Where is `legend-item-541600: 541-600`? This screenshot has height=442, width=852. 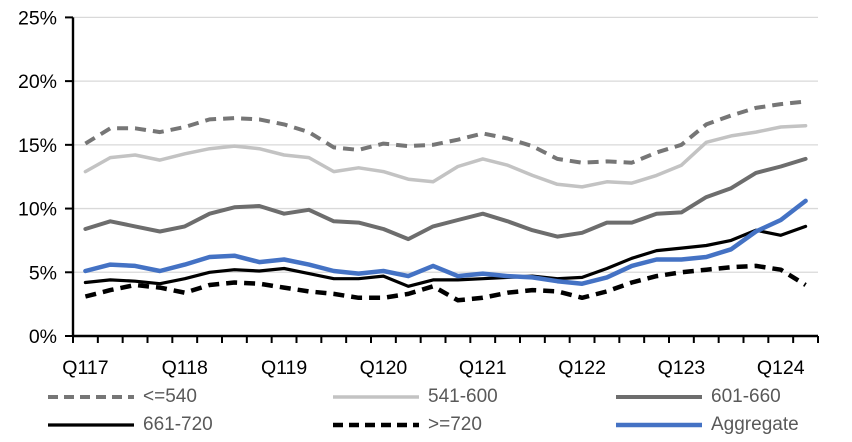 legend-item-541600: 541-600 is located at coordinates (415, 397).